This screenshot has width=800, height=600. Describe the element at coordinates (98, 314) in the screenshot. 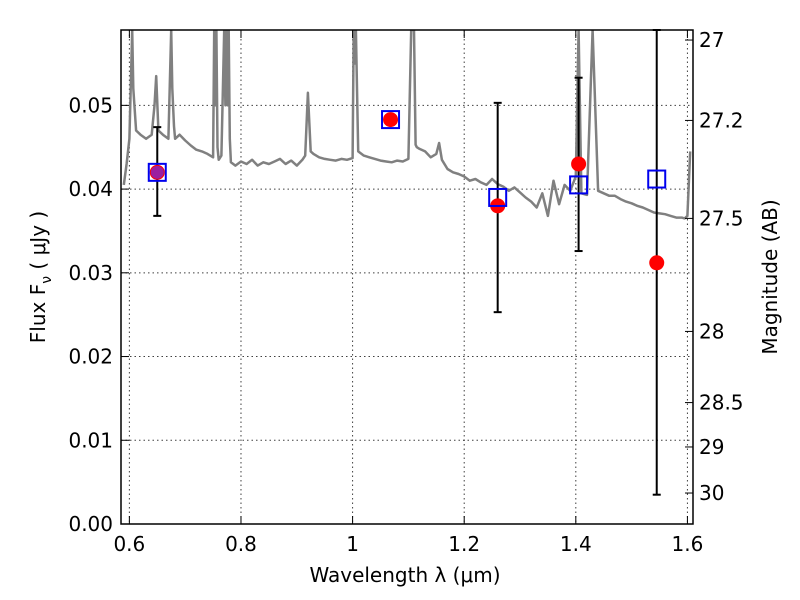

I see `y-axis-ticks: 0.00 0.01 0.02 0.03 0.04 0.05` at that location.